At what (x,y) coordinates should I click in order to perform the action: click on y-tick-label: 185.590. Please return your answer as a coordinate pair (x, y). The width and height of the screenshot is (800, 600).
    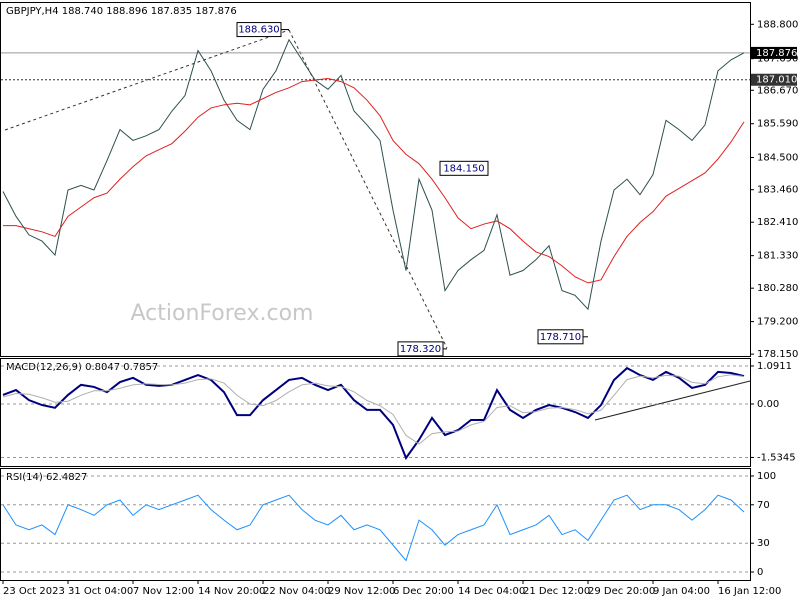
    Looking at the image, I should click on (777, 124).